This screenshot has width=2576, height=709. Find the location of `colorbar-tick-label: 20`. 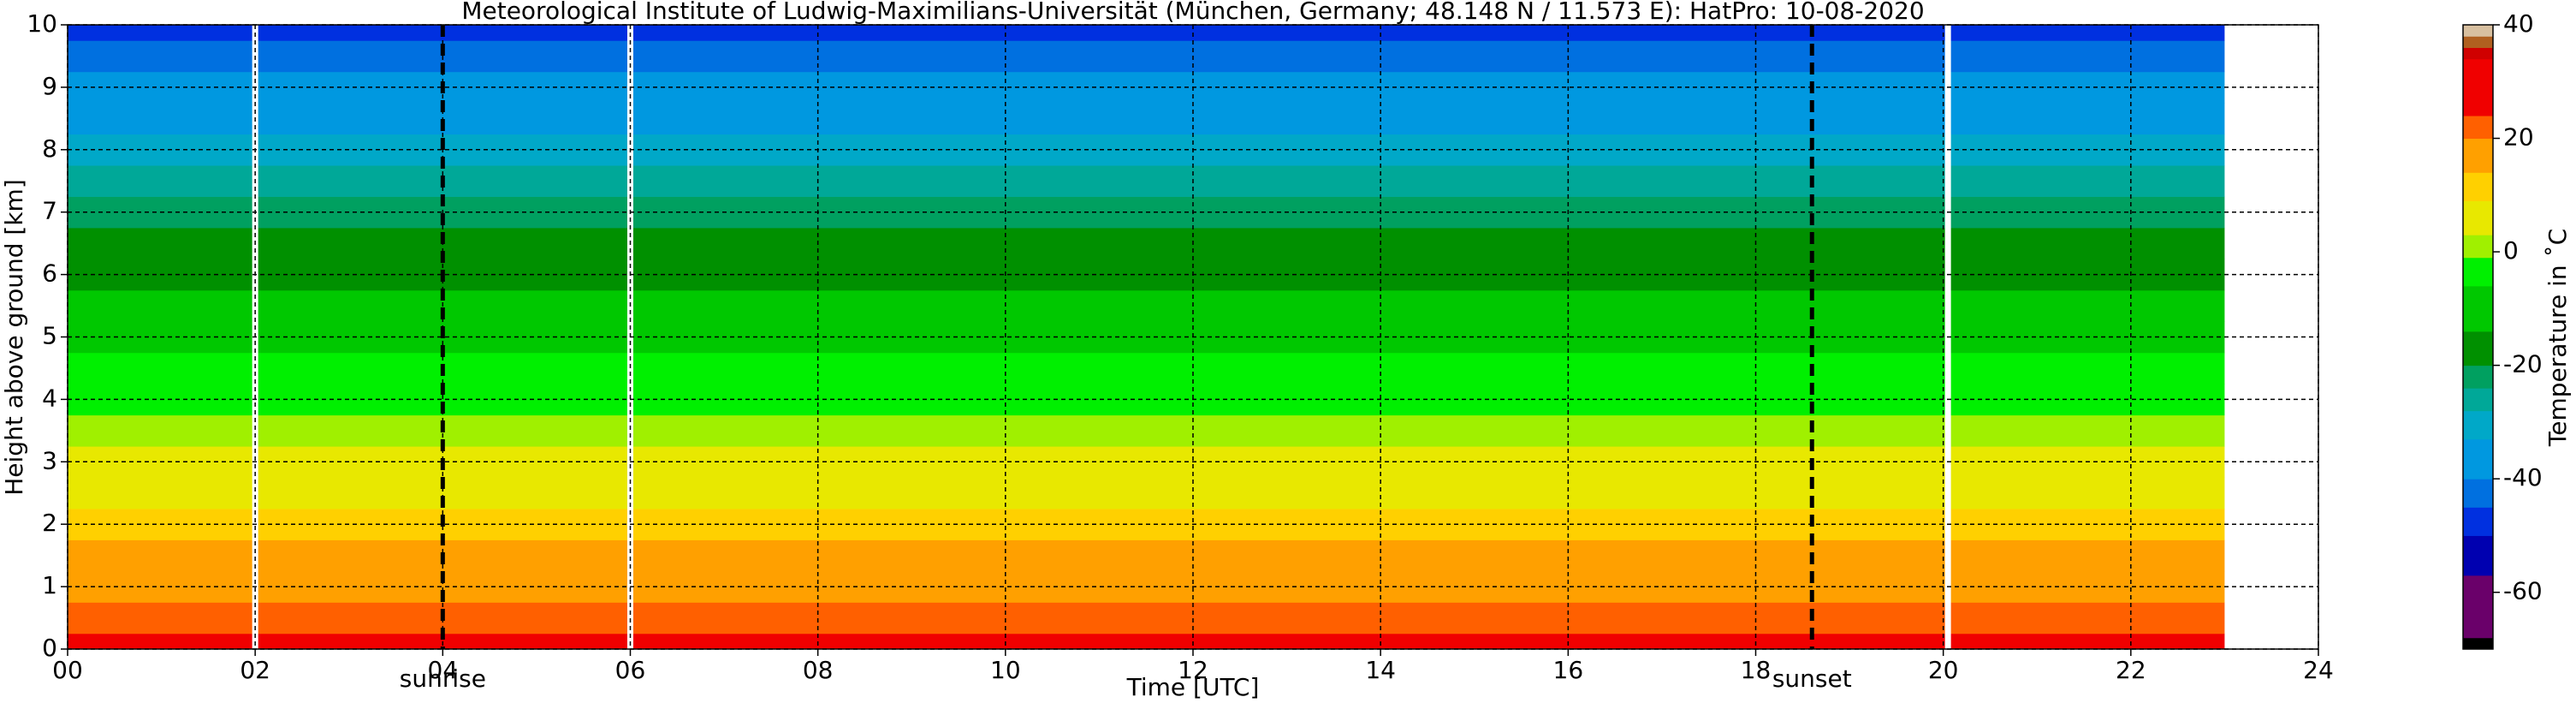

colorbar-tick-label: 20 is located at coordinates (2518, 137).